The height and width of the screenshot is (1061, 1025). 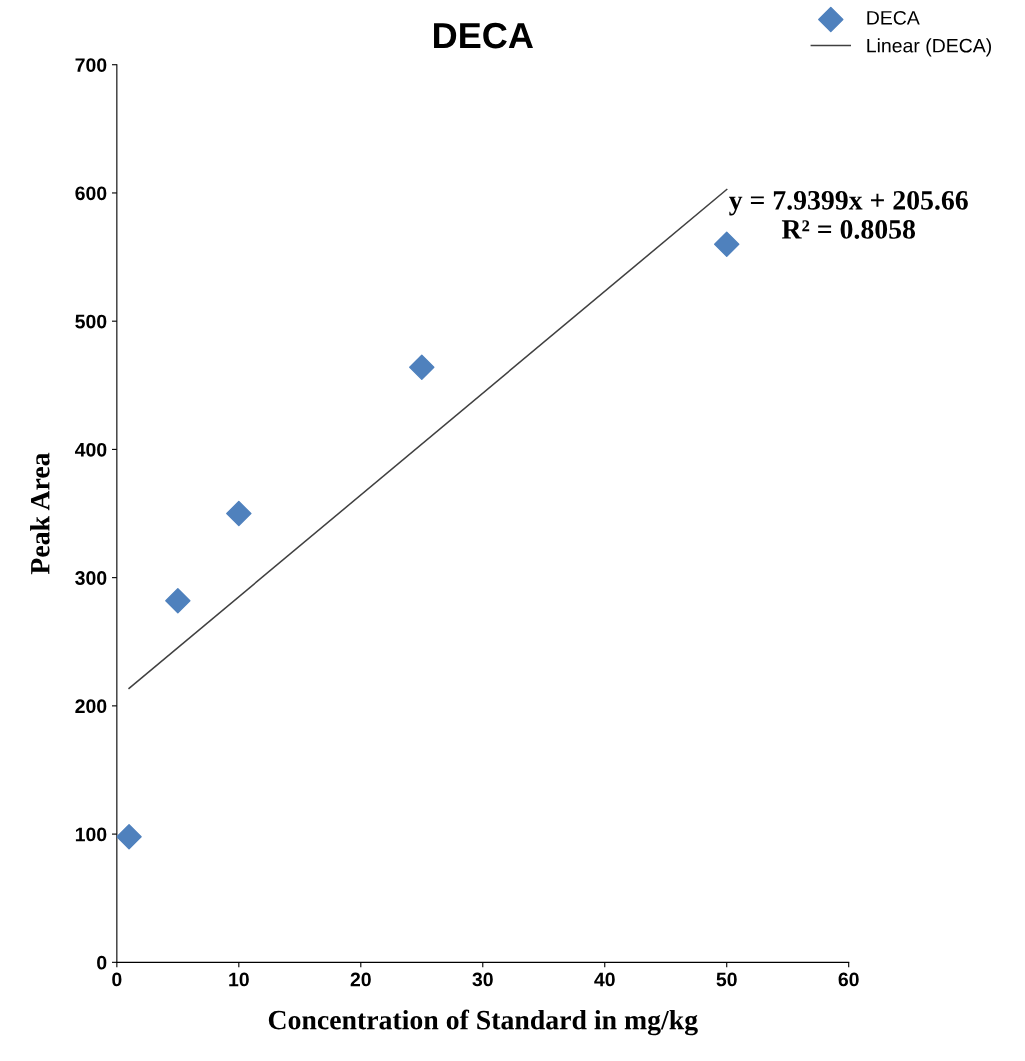 What do you see at coordinates (90, 449) in the screenshot?
I see `y-tick-label: 400` at bounding box center [90, 449].